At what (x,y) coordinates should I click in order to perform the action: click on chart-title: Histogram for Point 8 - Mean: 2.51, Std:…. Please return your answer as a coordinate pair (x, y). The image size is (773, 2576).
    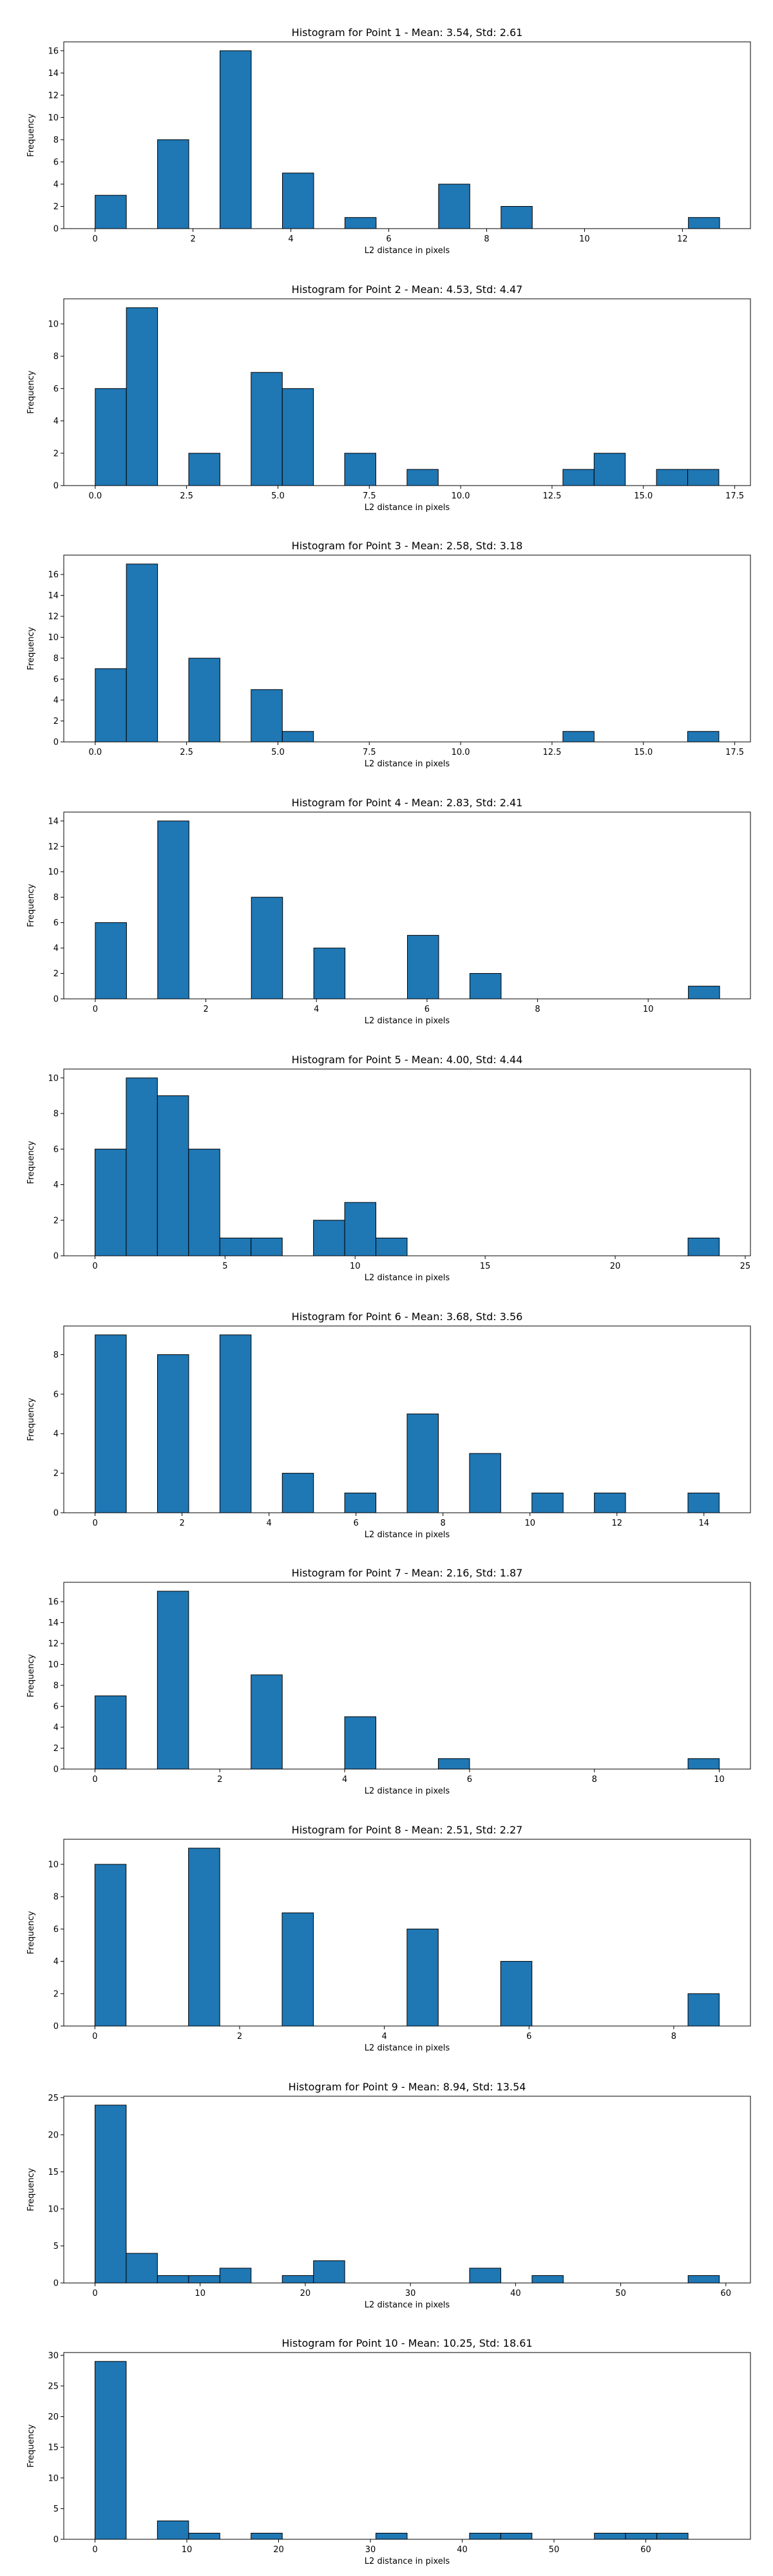
    Looking at the image, I should click on (407, 1830).